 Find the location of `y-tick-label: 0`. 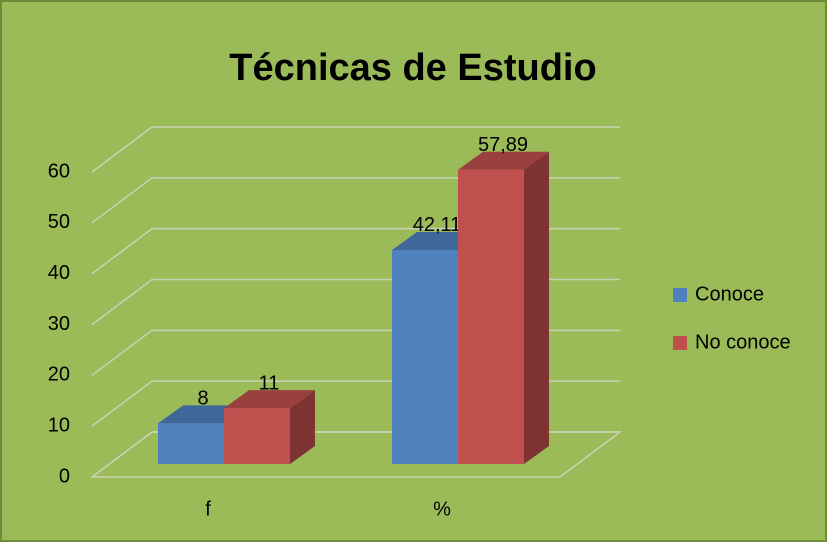

y-tick-label: 0 is located at coordinates (64, 476).